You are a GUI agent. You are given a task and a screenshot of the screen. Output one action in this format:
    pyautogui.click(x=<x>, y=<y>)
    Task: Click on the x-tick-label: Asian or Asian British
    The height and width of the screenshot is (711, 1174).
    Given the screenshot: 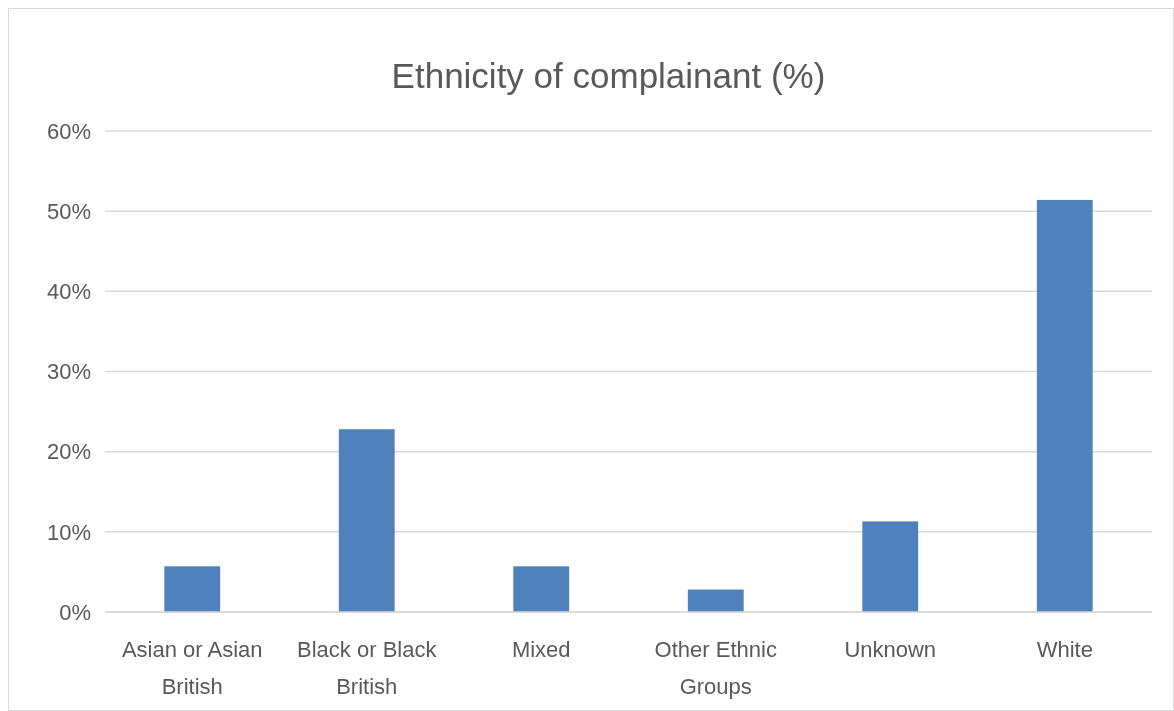 What is the action you would take?
    pyautogui.click(x=192, y=668)
    